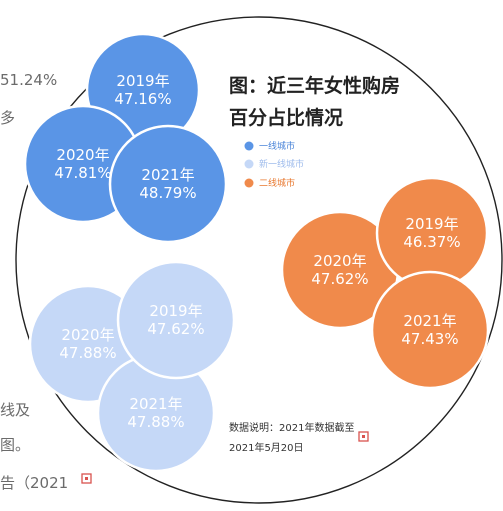  Describe the element at coordinates (29, 80) in the screenshot. I see `background-text-percent: 51.24%` at that location.